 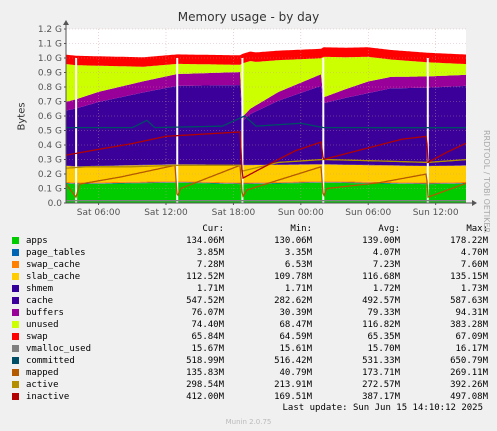 What do you see at coordinates (266, 165) in the screenshot?
I see `area-shmem` at bounding box center [266, 165].